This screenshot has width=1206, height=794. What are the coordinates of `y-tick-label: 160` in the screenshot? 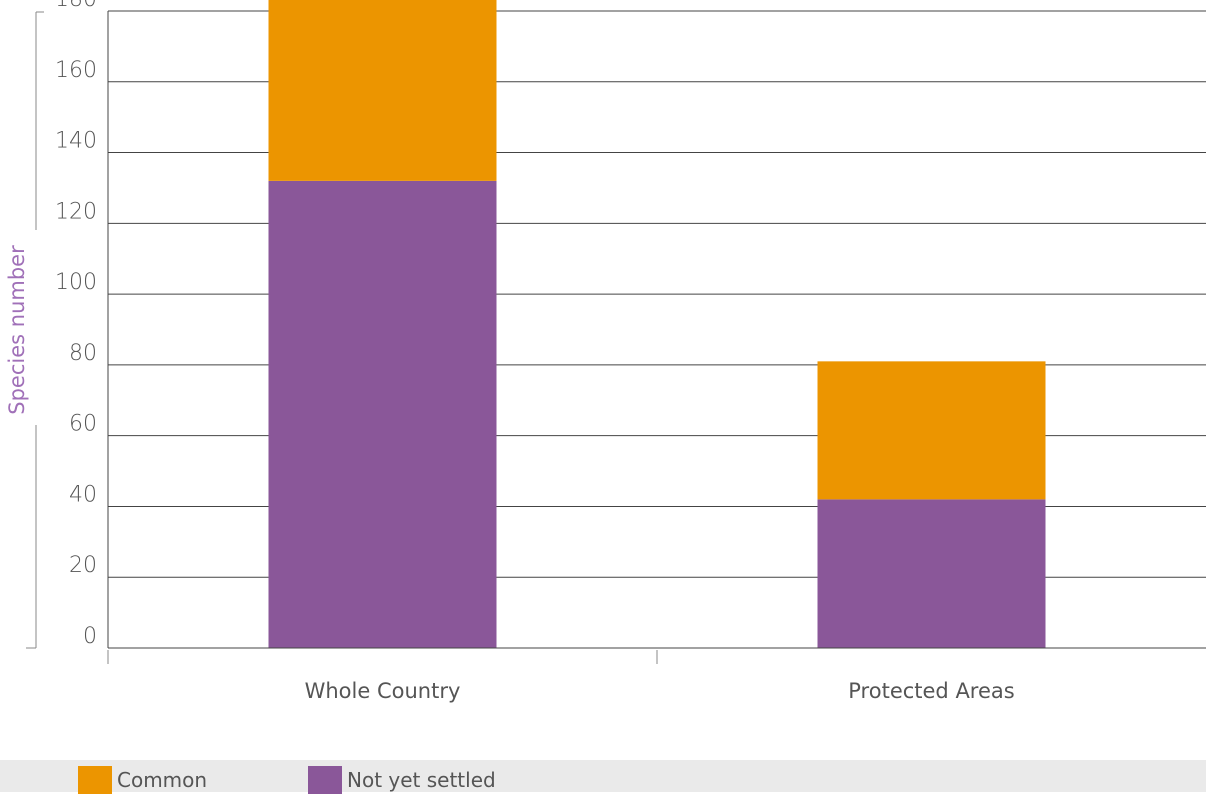 It's located at (76, 70).